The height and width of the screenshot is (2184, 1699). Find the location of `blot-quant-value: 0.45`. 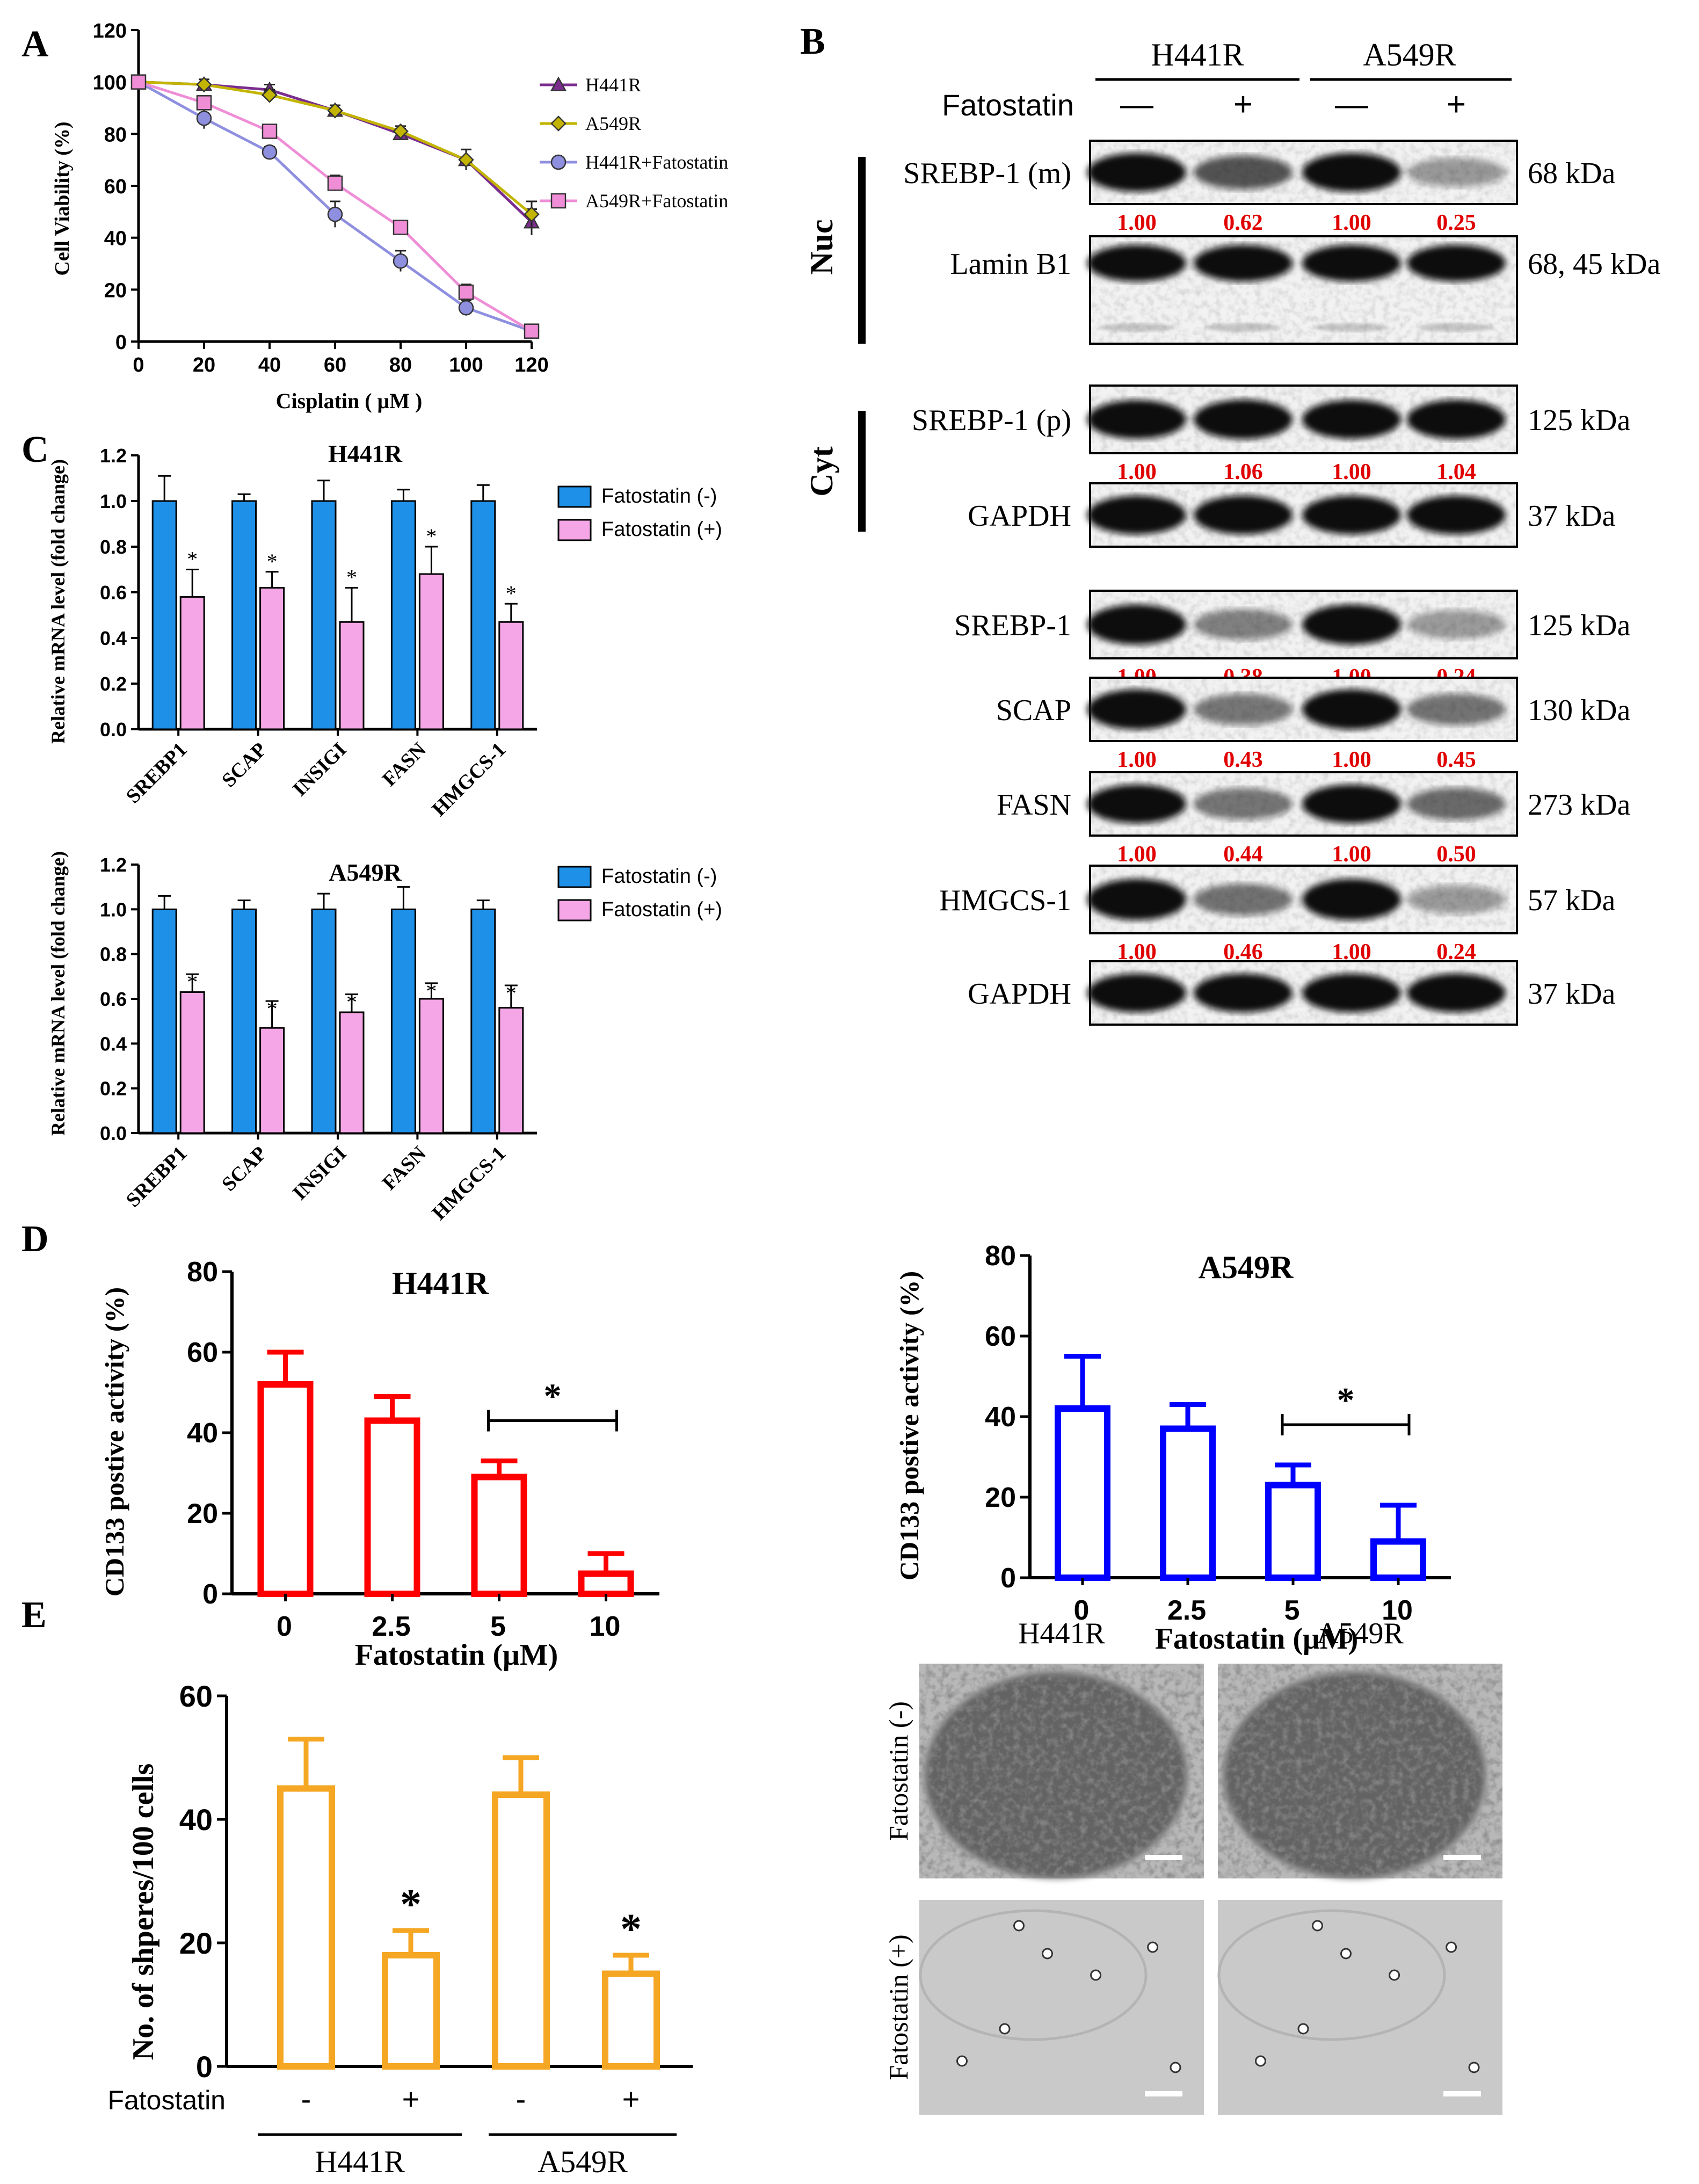

blot-quant-value: 0.45 is located at coordinates (1456, 760).